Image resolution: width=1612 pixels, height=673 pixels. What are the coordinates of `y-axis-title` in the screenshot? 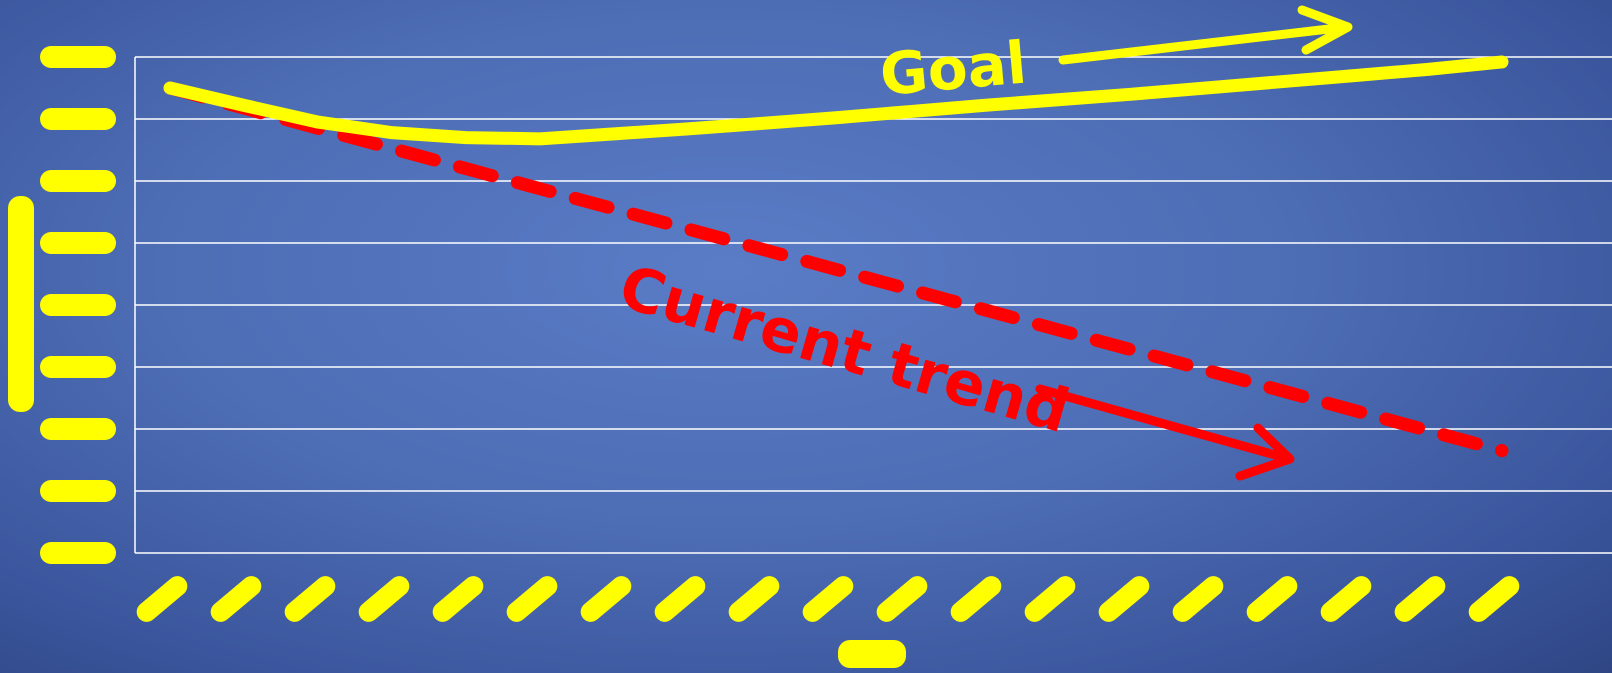 It's located at (21, 304).